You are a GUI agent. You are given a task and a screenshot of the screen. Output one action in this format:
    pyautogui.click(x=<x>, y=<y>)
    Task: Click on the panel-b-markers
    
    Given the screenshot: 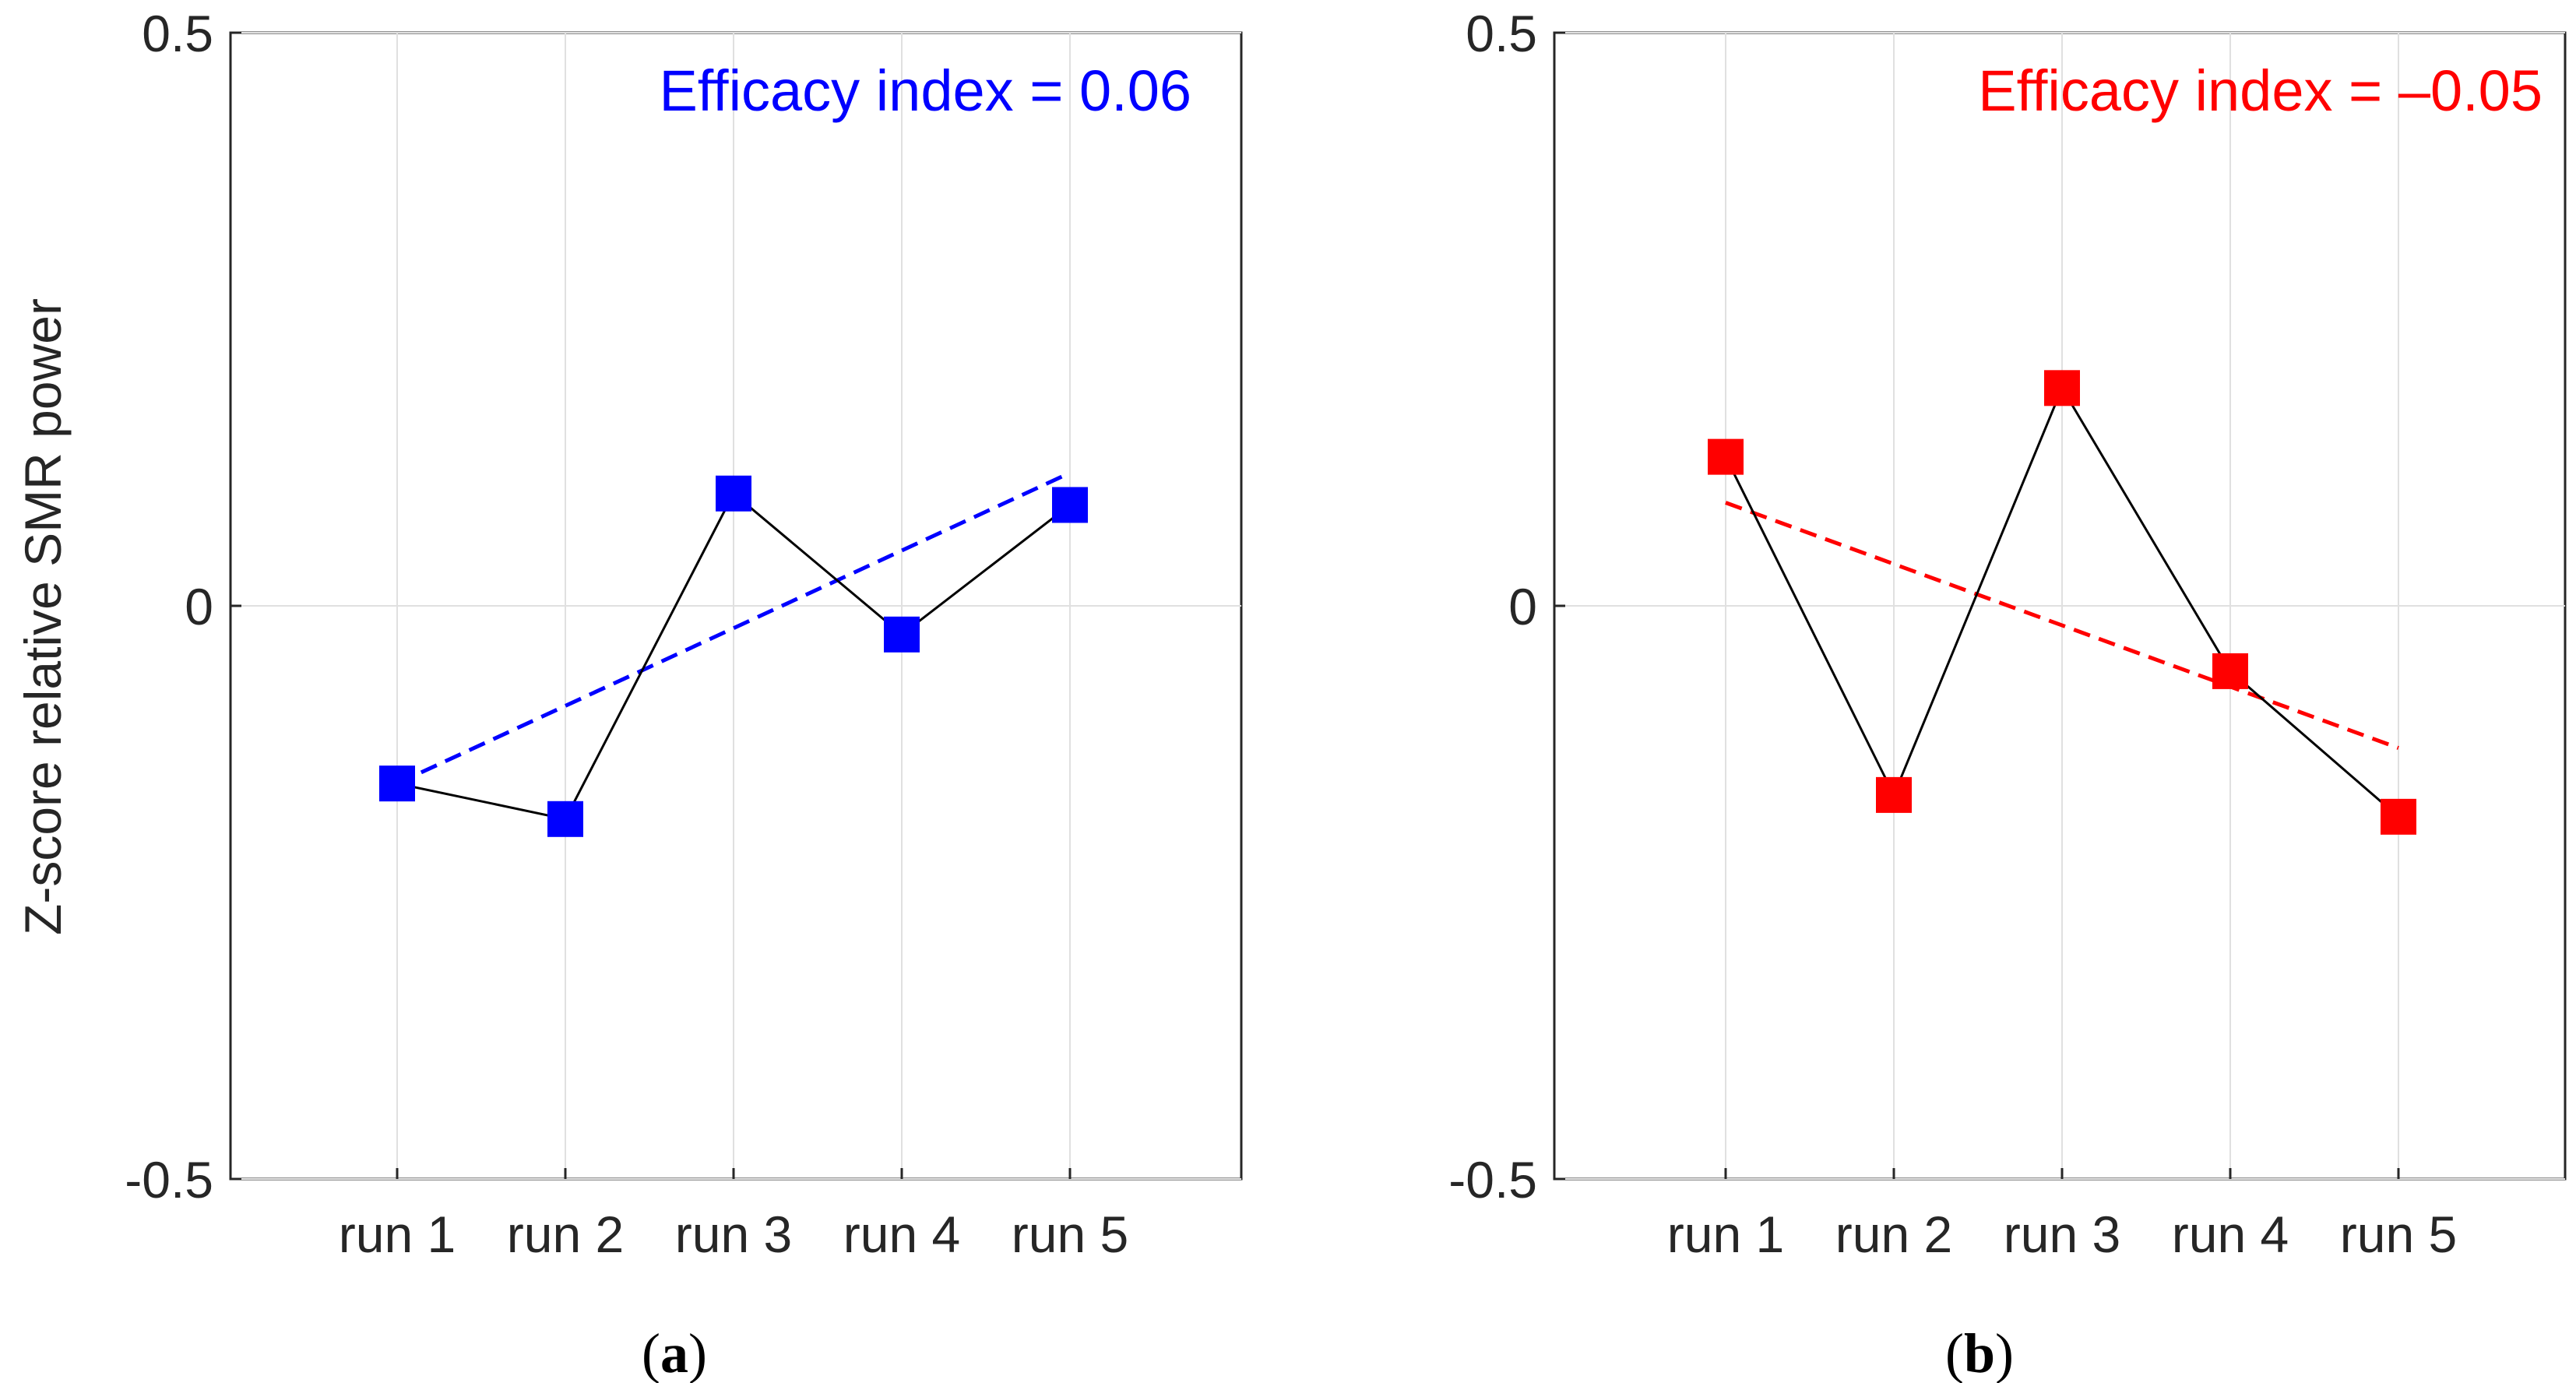 What is the action you would take?
    pyautogui.click(x=2062, y=602)
    